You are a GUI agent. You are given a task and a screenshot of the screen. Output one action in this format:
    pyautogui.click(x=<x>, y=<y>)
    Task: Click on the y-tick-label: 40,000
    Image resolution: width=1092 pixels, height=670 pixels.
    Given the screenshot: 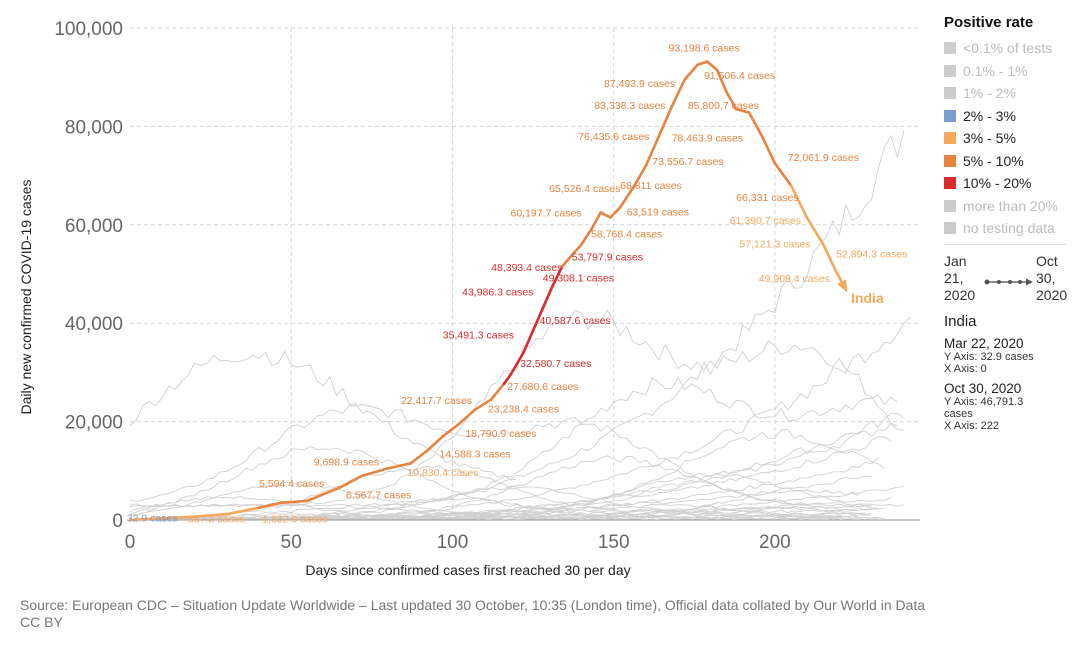 What is the action you would take?
    pyautogui.click(x=94, y=324)
    